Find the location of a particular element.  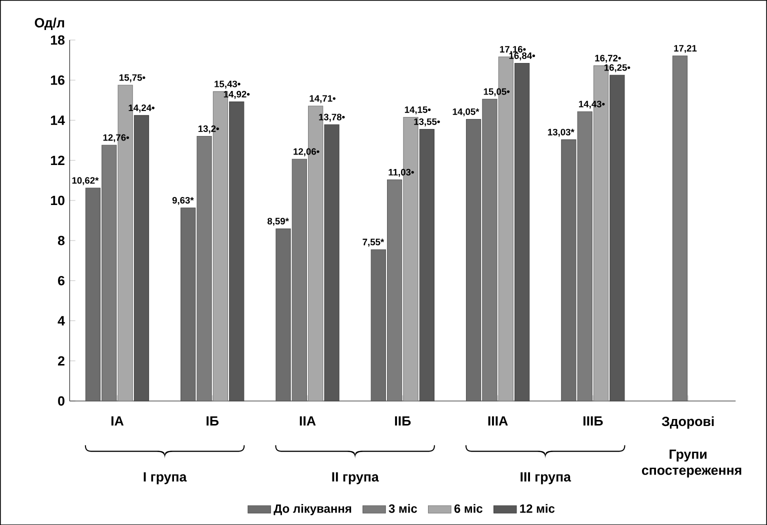

data-label: 15,43• is located at coordinates (227, 84).